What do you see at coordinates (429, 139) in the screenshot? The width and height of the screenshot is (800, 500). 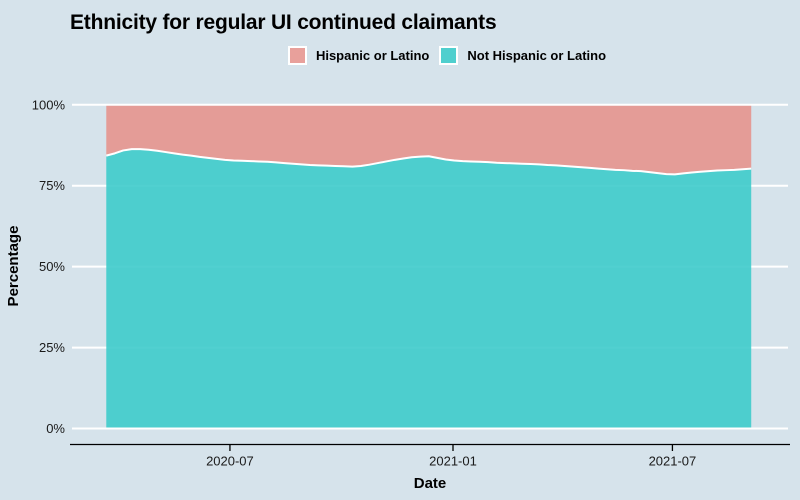 I see `area-hispanic` at bounding box center [429, 139].